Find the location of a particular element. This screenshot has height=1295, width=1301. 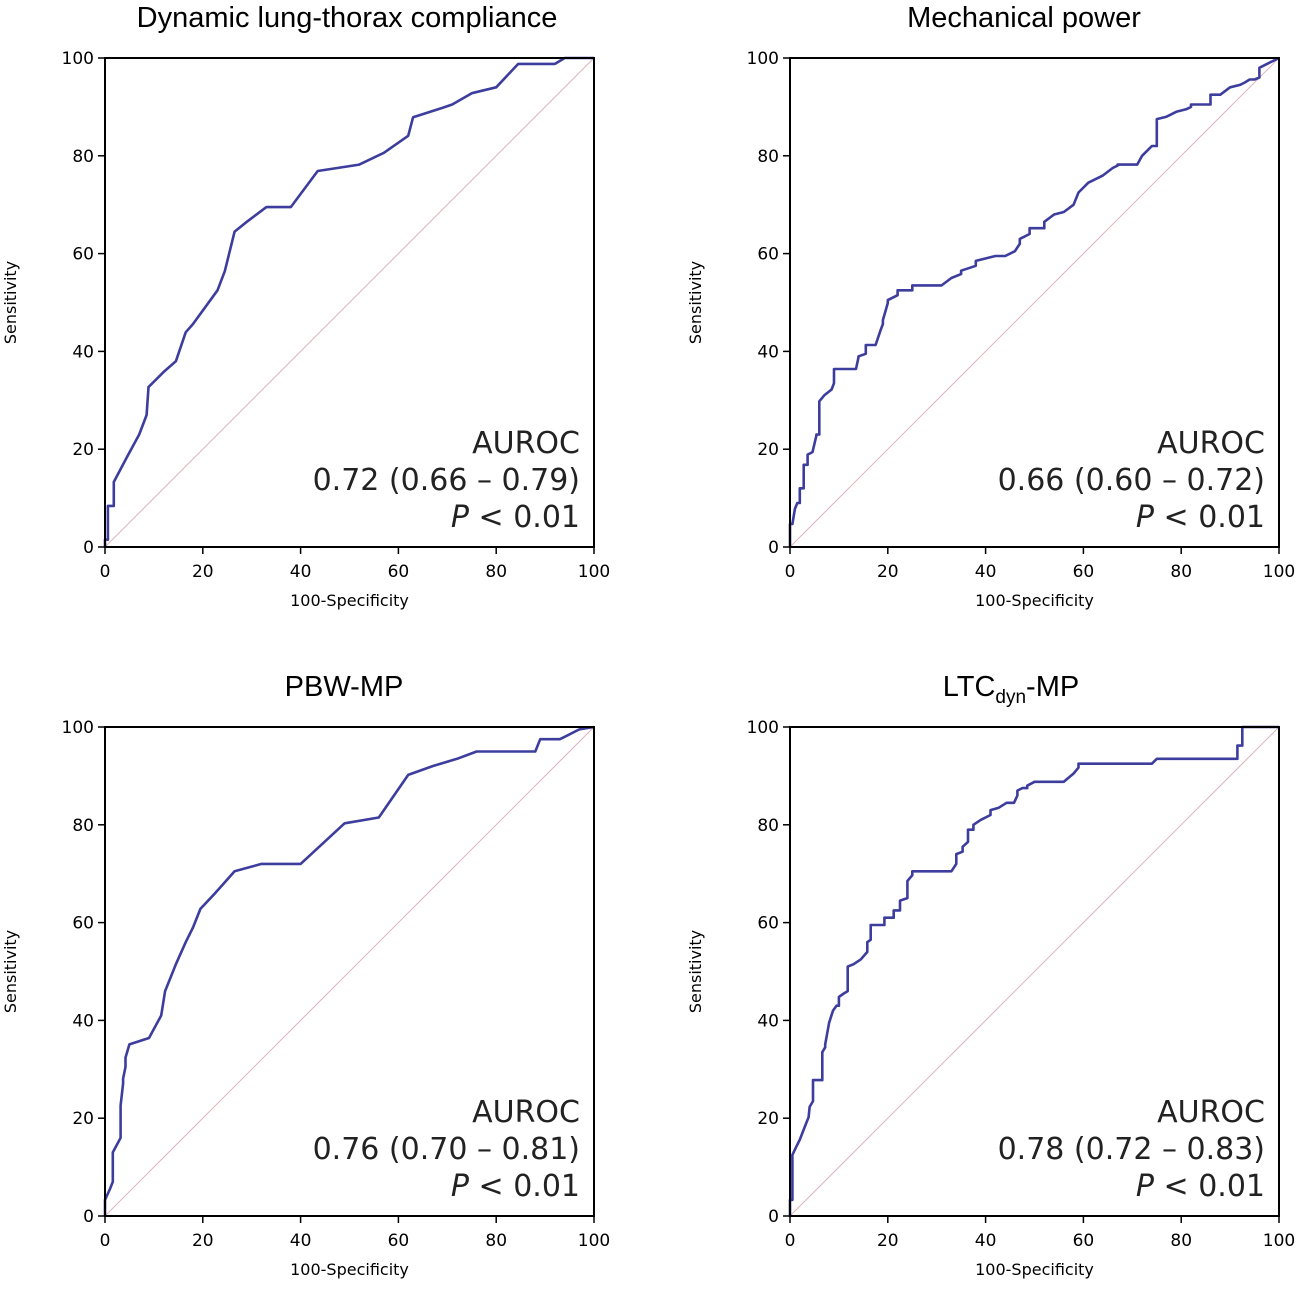

chart-title: Mechanical power is located at coordinates (1024, 18).